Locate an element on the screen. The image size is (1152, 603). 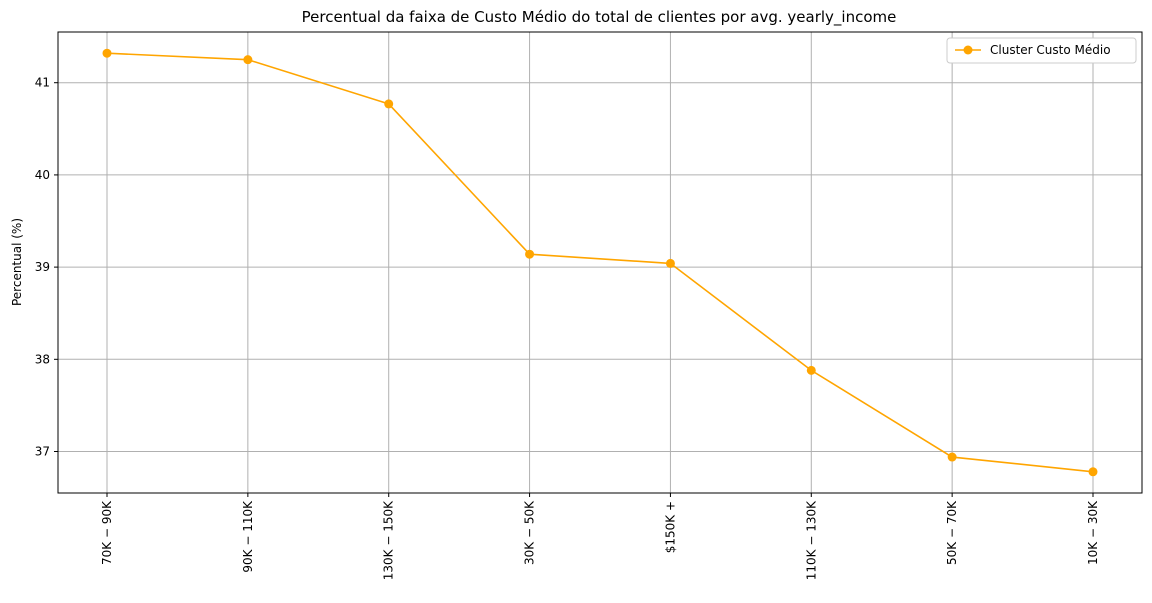
y-tick-label: 41 is located at coordinates (42, 83).